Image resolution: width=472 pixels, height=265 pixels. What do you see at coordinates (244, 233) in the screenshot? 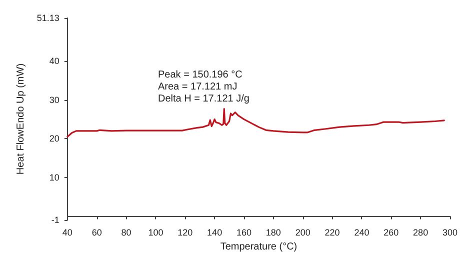
I see `x-tick-label: 160` at bounding box center [244, 233].